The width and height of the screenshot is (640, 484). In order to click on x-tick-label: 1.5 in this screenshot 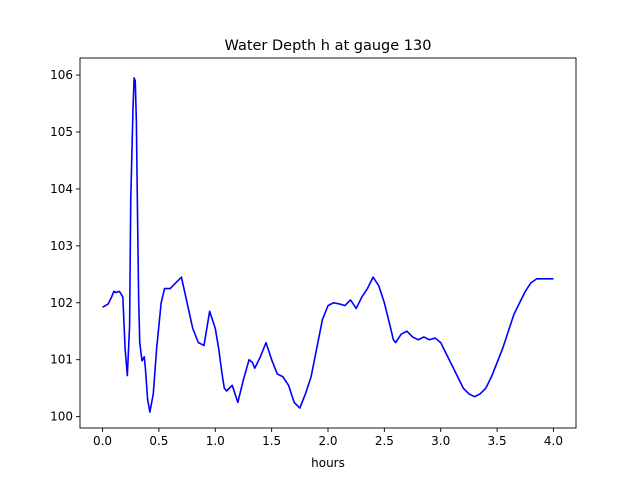, I will do `click(271, 441)`.